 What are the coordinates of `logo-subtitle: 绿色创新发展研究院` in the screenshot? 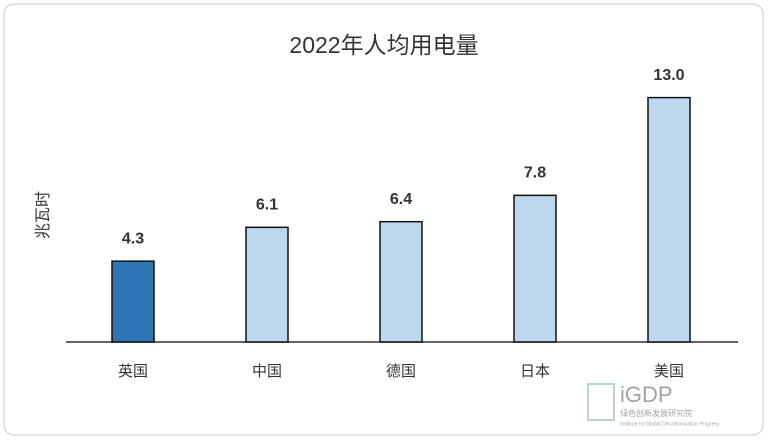 It's located at (656, 413).